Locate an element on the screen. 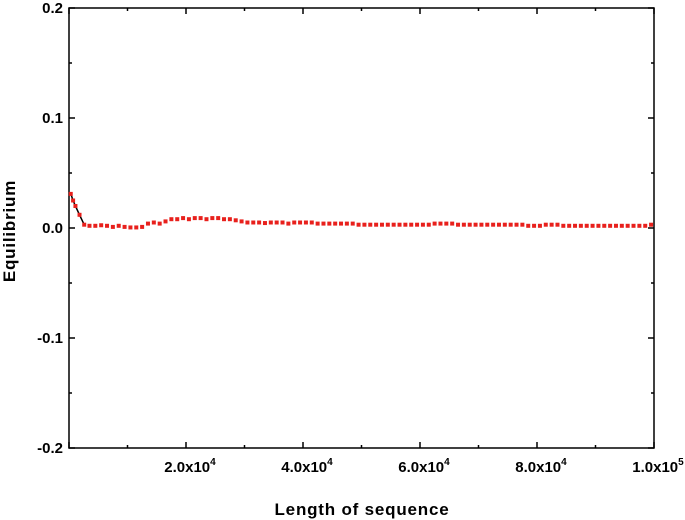 The width and height of the screenshot is (685, 520). x-tick-label: 8.0x10⁴ is located at coordinates (541, 466).